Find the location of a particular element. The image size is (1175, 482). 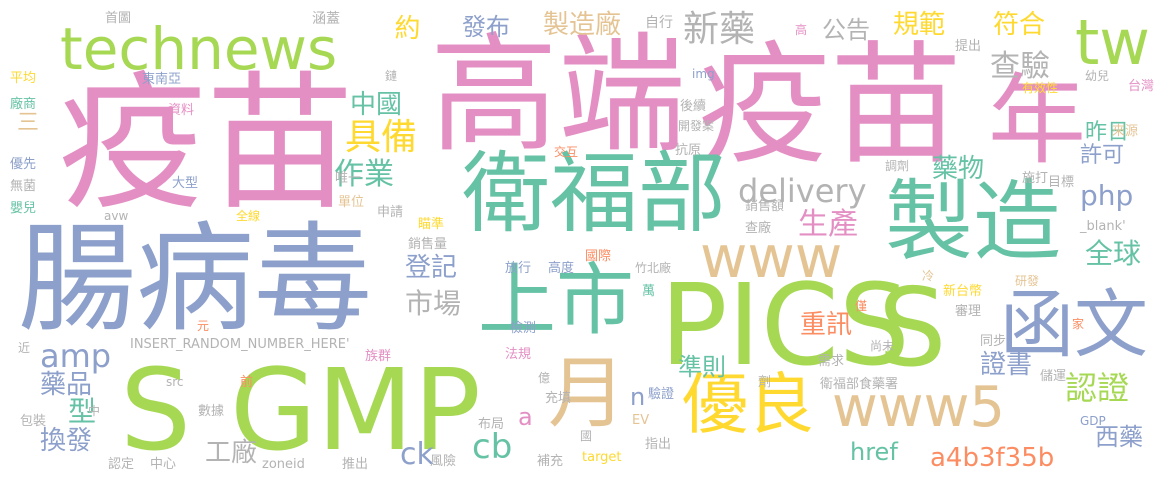

word-blank: _blank' is located at coordinates (1103, 226).